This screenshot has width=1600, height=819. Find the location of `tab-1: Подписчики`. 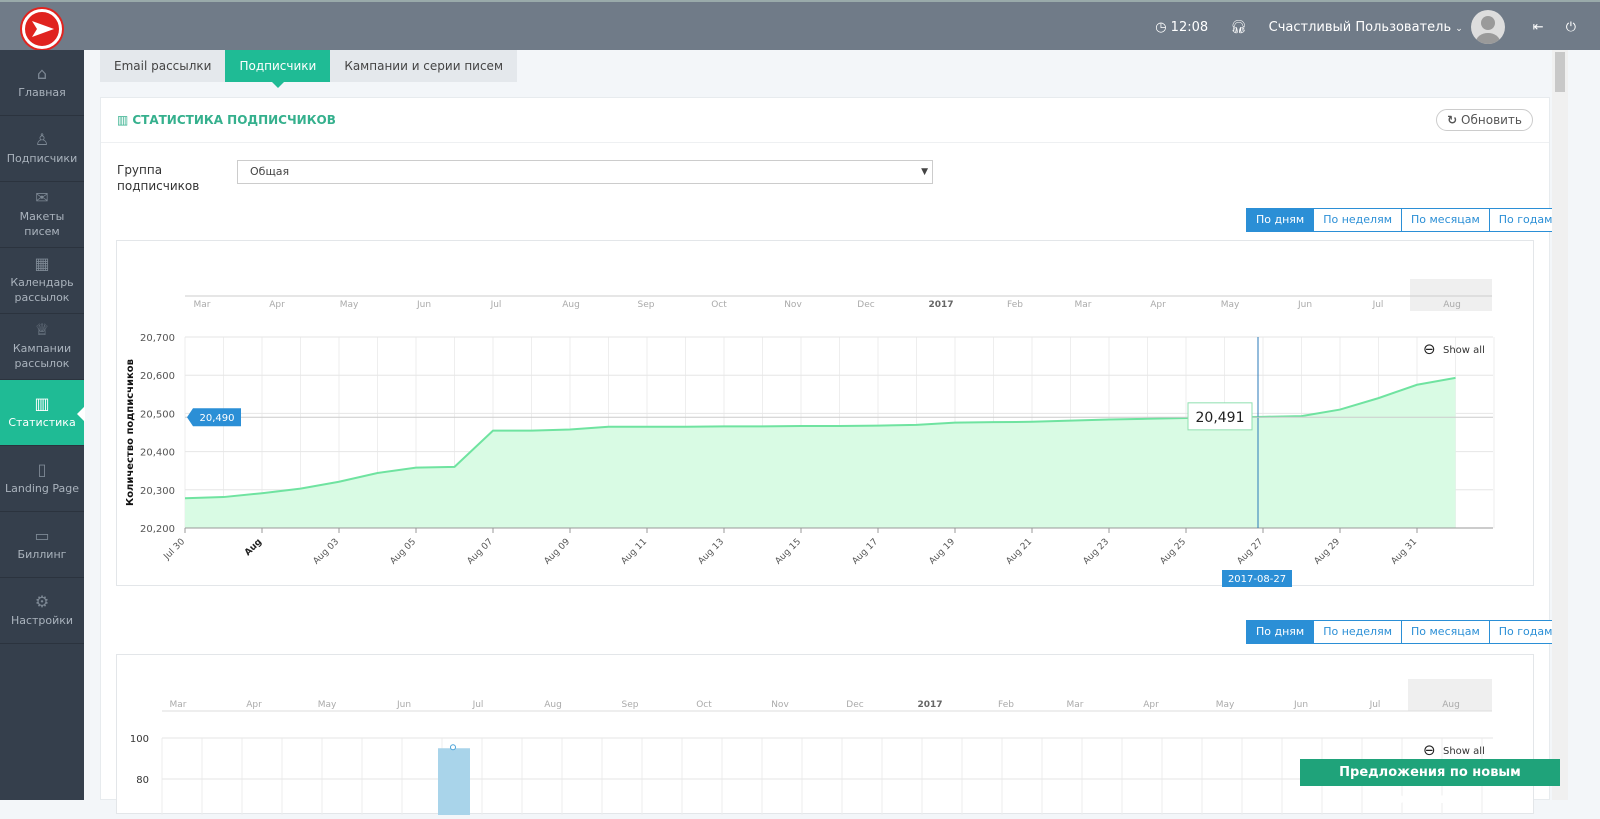

tab-1: Подписчики is located at coordinates (278, 69).